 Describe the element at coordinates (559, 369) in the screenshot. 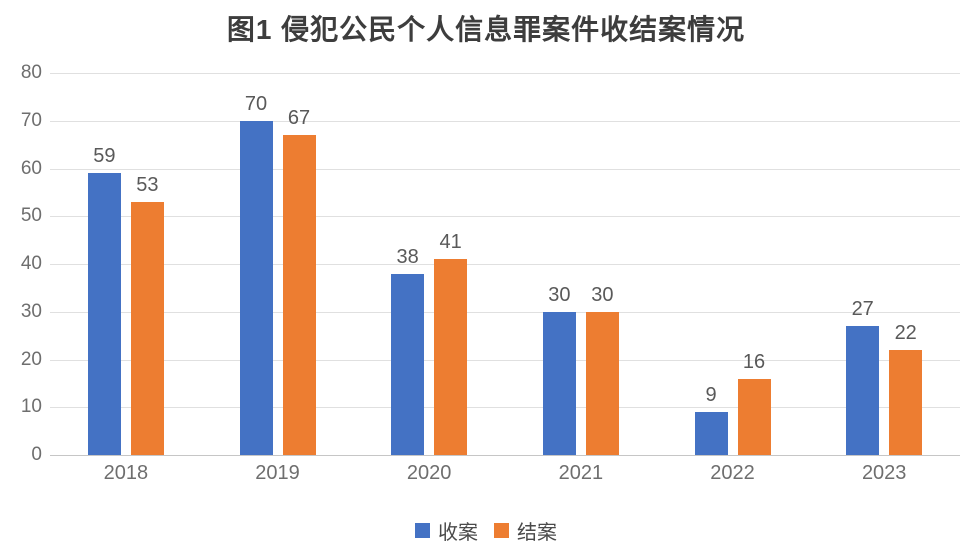

I see `bar-收案-2021: 30` at that location.